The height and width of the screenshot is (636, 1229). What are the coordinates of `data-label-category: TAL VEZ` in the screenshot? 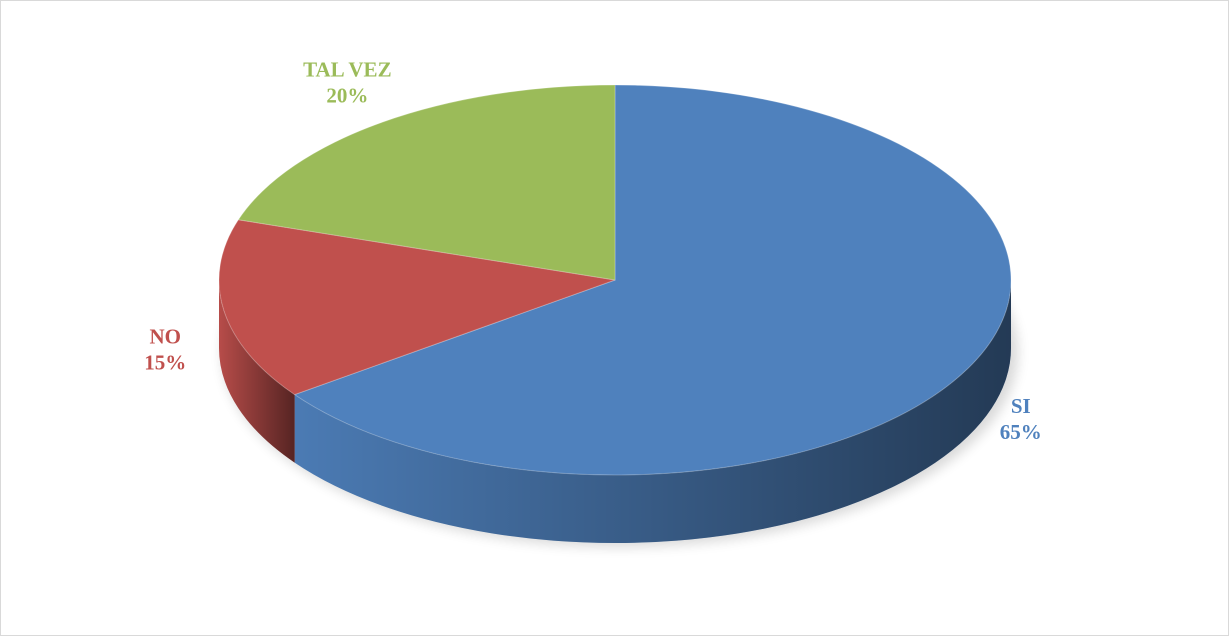 It's located at (347, 70).